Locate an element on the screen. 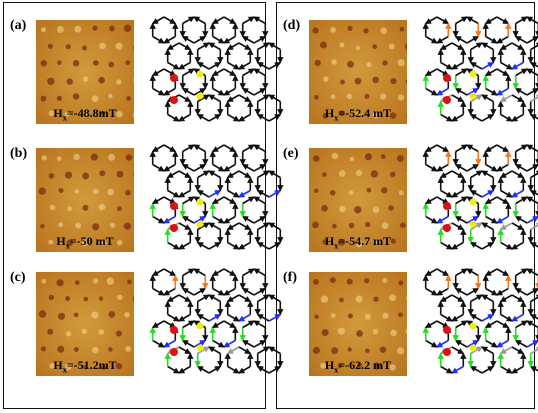  charge-defect-yellow is located at coordinates (473, 326).